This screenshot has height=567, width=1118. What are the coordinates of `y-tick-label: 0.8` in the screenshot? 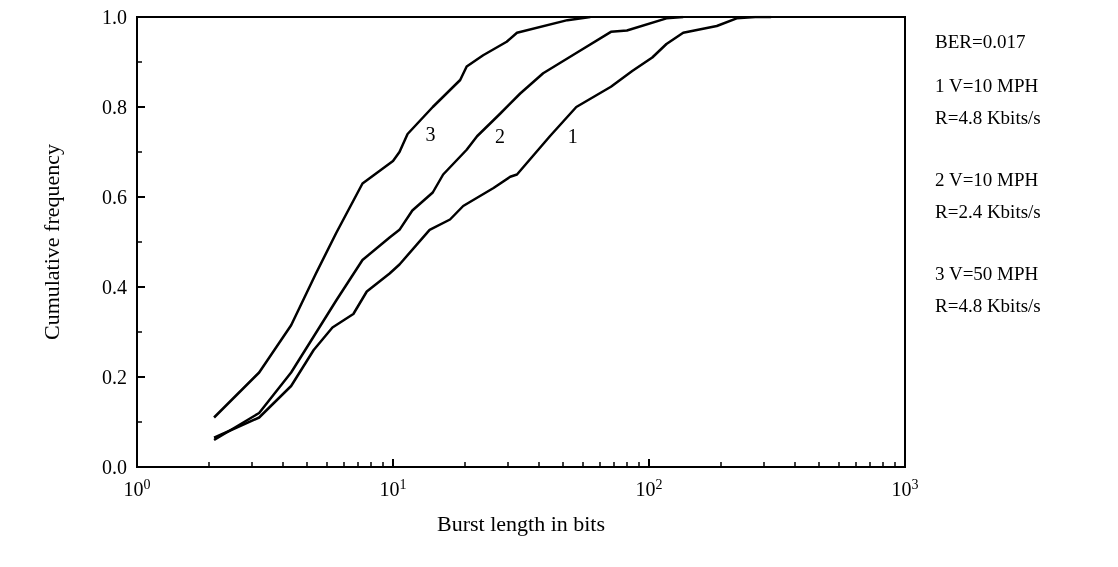 It's located at (114, 107).